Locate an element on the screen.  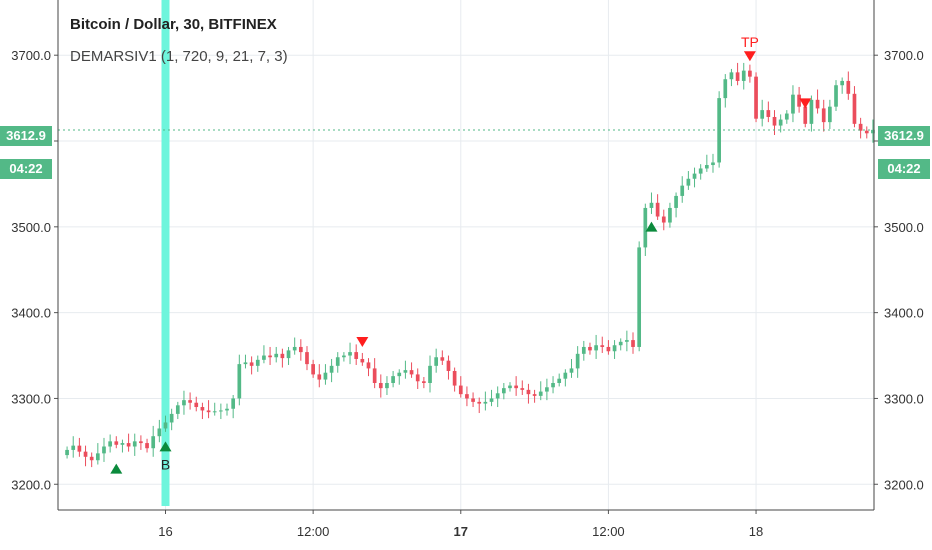
x-tick-label: 17 is located at coordinates (461, 531).